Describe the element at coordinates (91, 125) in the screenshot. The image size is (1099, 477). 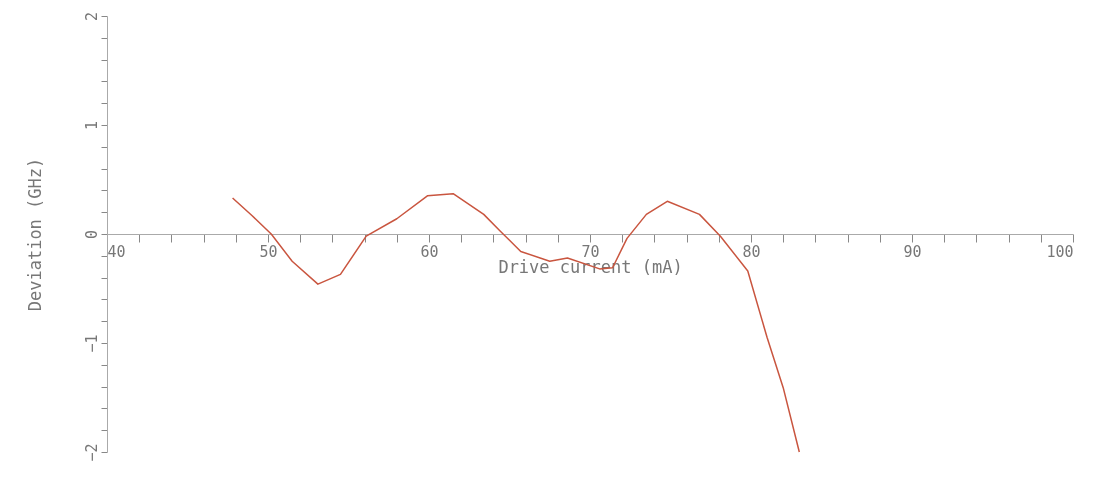
I see `y-tick-label: 1` at that location.